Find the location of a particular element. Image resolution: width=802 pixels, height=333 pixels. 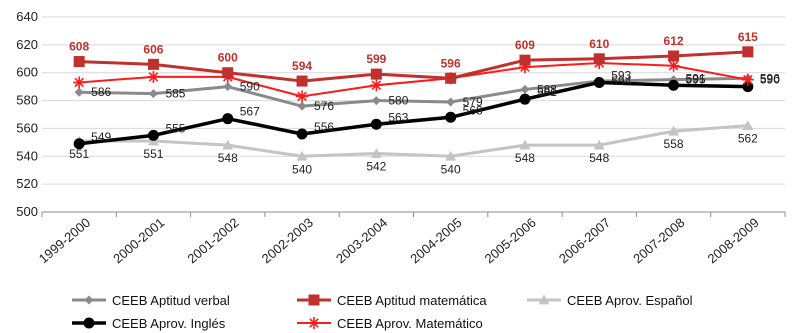

data-label: 563 is located at coordinates (398, 117).